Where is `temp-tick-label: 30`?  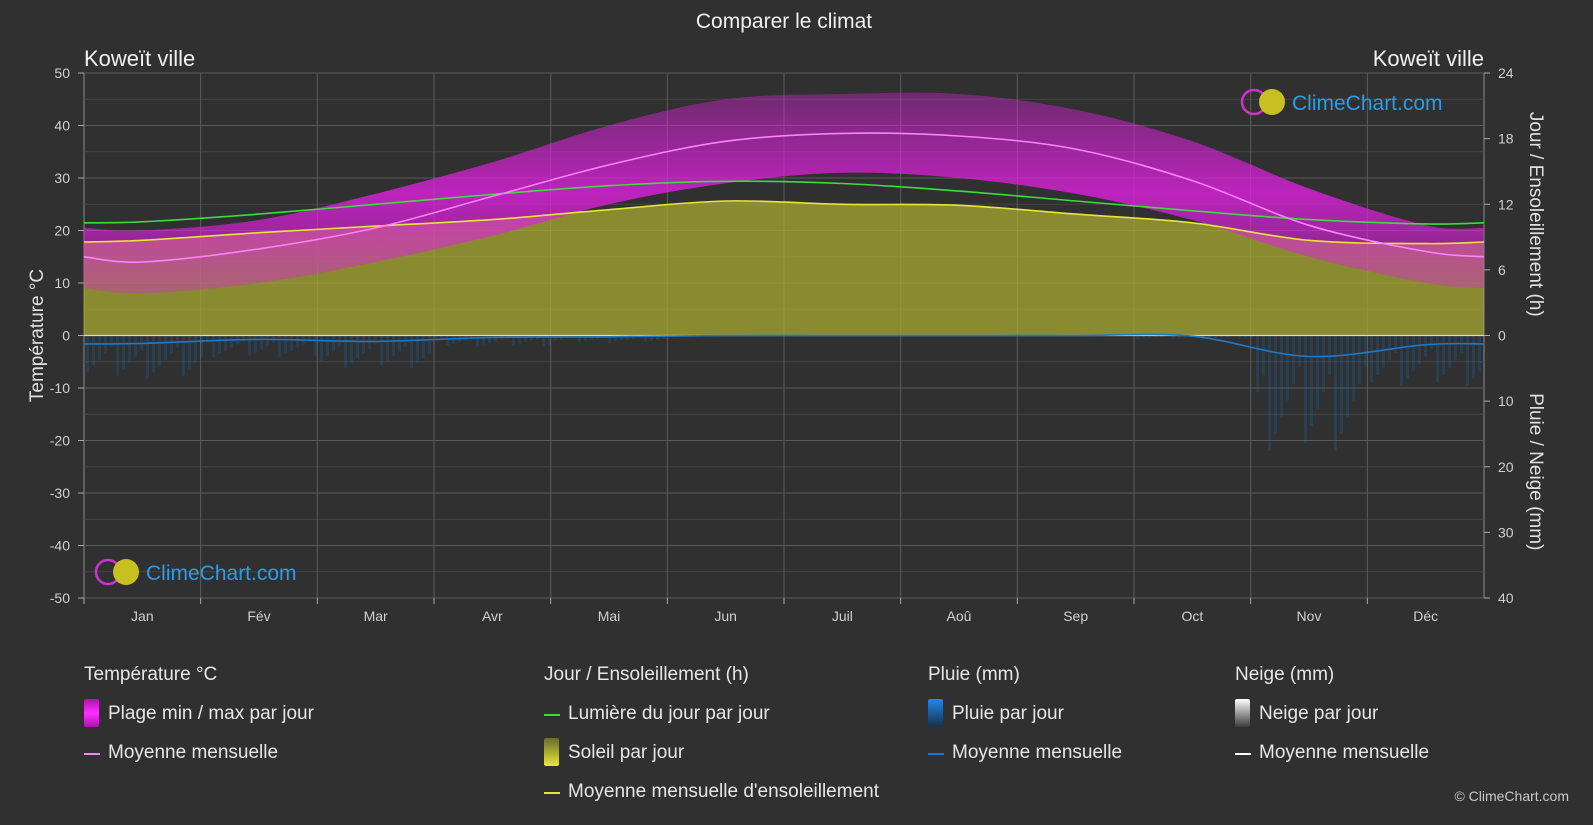
temp-tick-label: 30 is located at coordinates (62, 178).